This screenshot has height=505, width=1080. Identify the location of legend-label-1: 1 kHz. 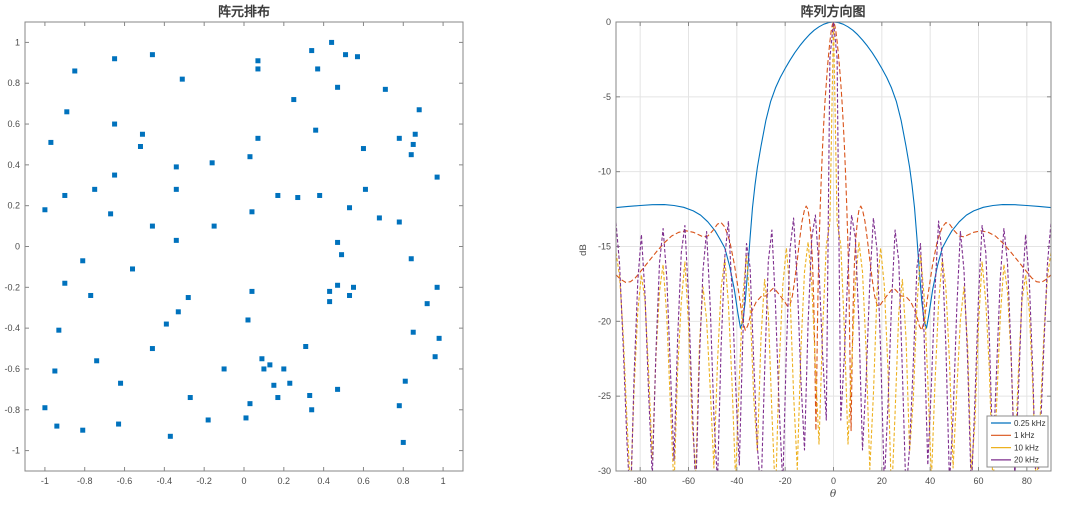
(1024, 435).